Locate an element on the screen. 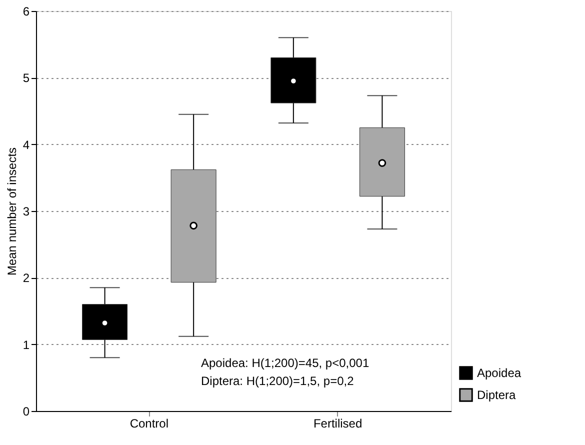 Image resolution: width=585 pixels, height=445 pixels. y-tick-label: 2 is located at coordinates (26, 278).